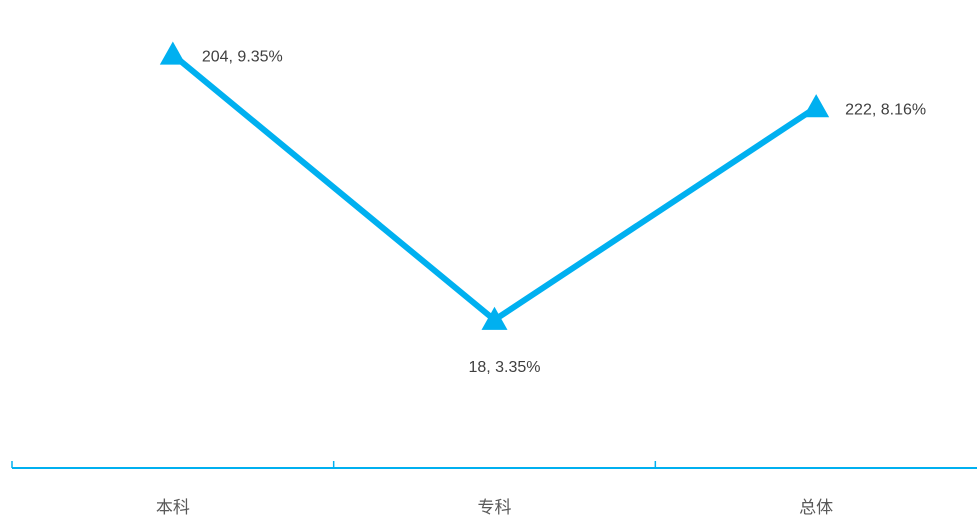 This screenshot has width=977, height=519. Describe the element at coordinates (885, 109) in the screenshot. I see `data-label: 222, 8.16%` at that location.